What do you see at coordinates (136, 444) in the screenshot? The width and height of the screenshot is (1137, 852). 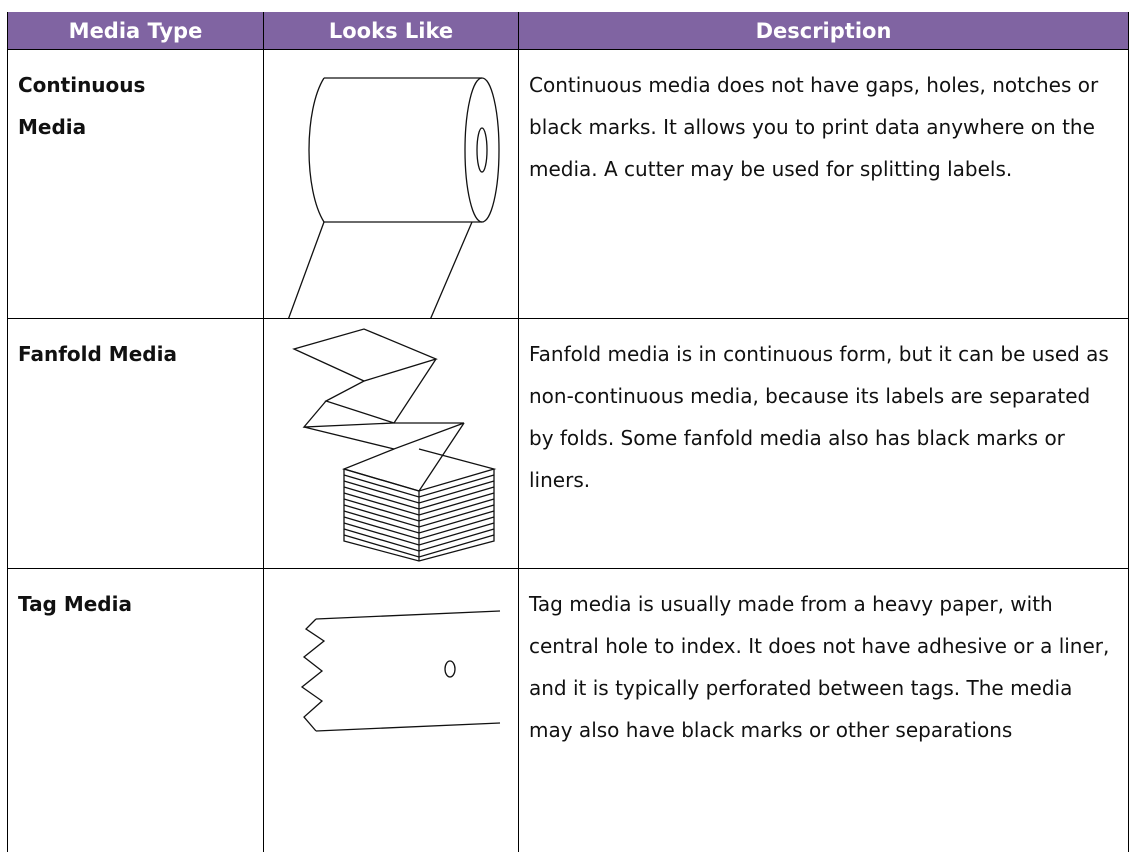 I see `type-cell: Fanfold Media` at bounding box center [136, 444].